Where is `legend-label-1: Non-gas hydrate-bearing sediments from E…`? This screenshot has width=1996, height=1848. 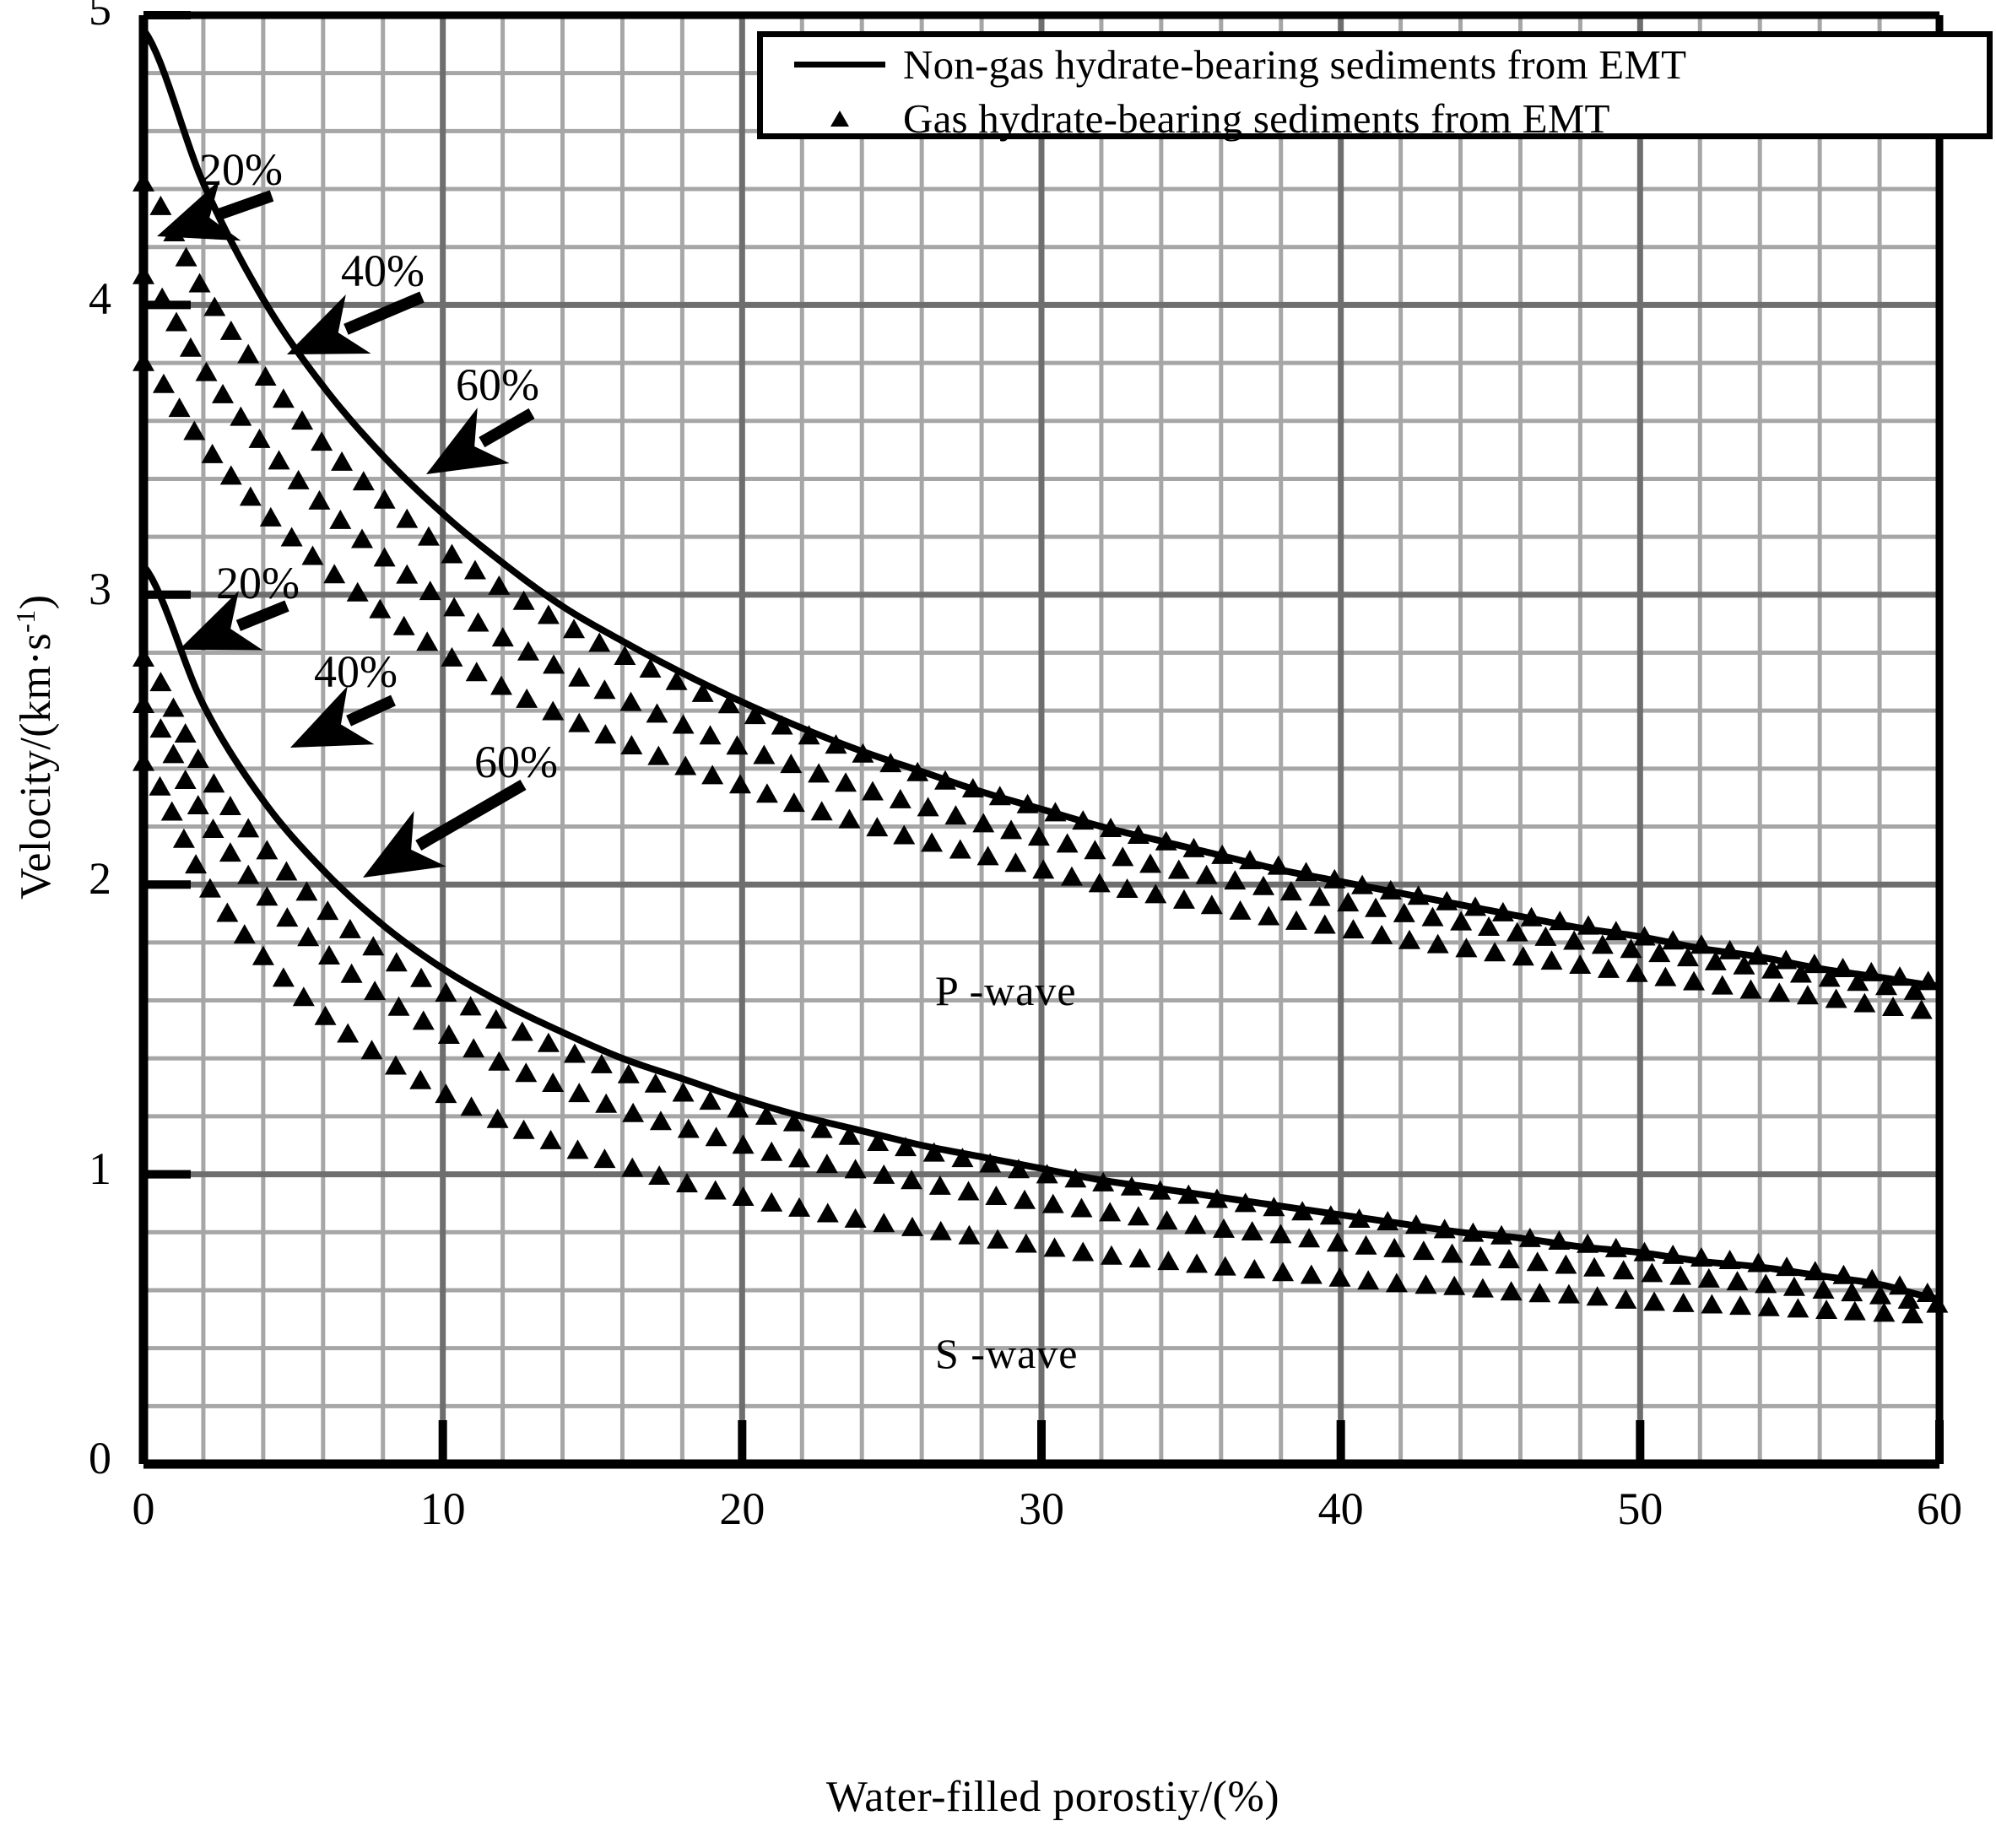
legend-label-1: Non-gas hydrate-bearing sediments from E… is located at coordinates (1295, 64).